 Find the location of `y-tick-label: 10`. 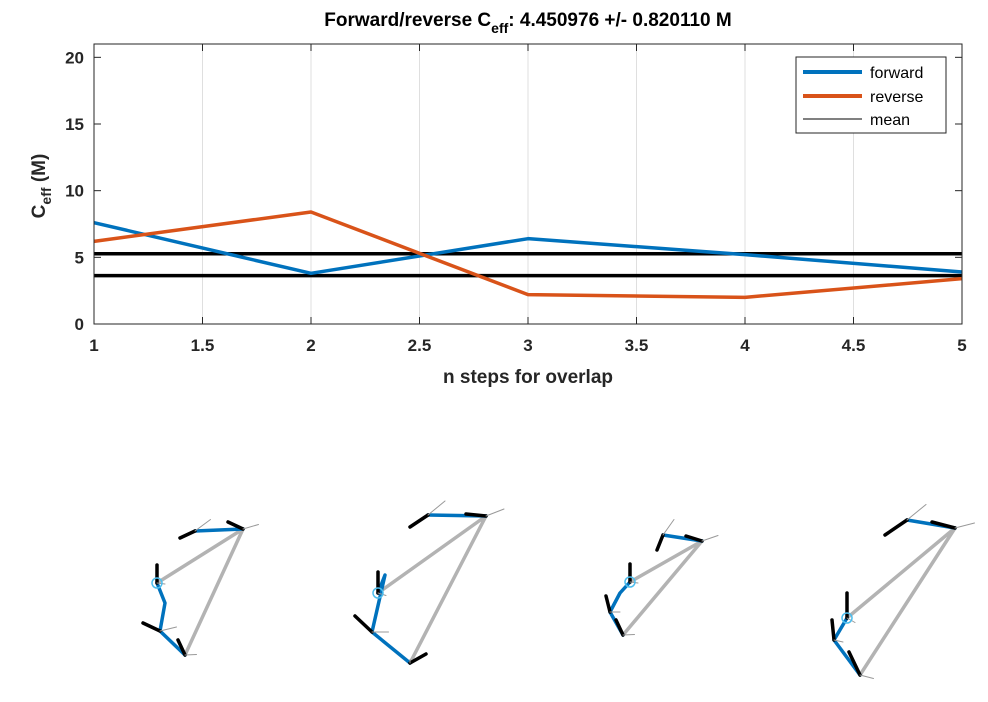

y-tick-label: 10 is located at coordinates (74, 191).